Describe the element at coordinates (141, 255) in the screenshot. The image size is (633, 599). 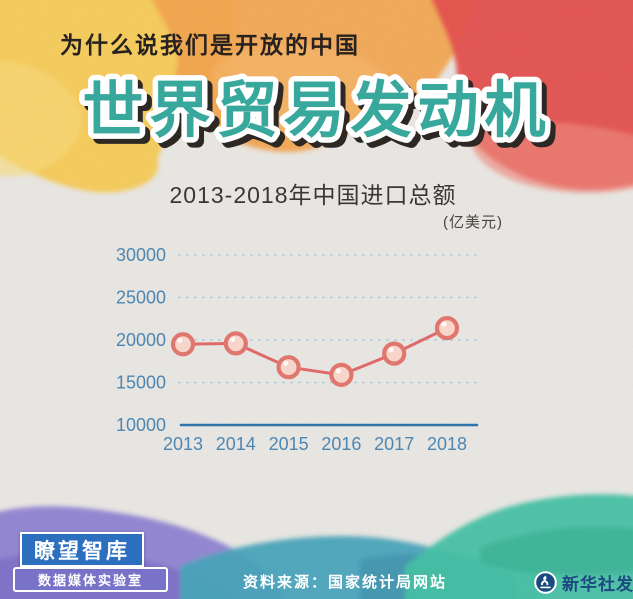
I see `y-tick-label: 30000` at that location.